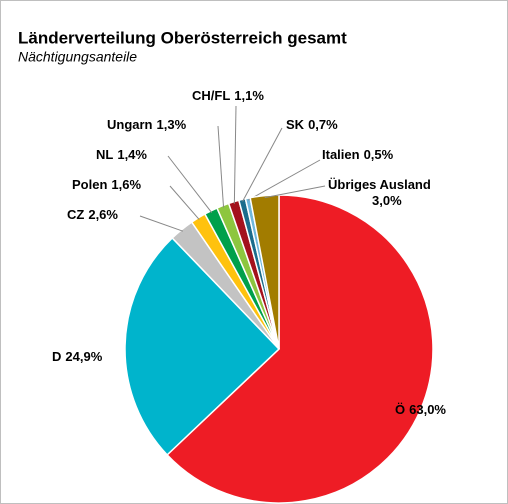 This screenshot has height=504, width=508. I want to click on category-label: Italien, so click(341, 154).